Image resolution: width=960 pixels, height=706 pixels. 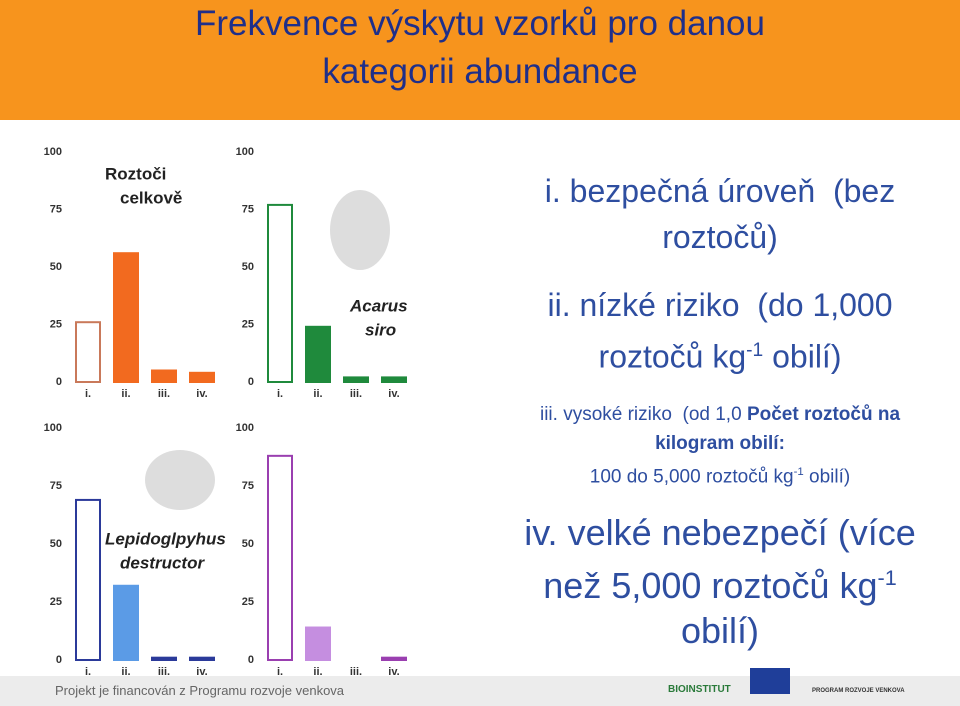 I want to click on list-item: i. bezpečná úroveň (bez roztočů), so click(x=720, y=214).